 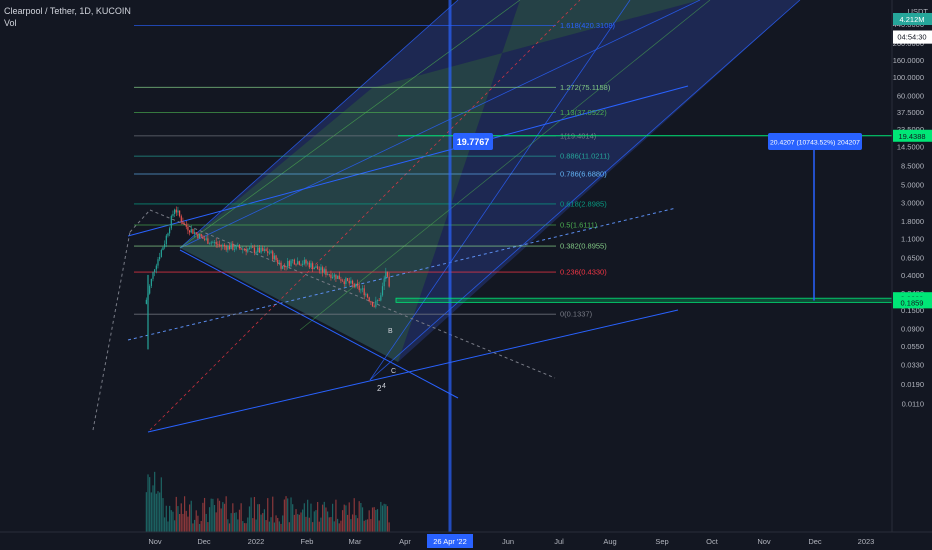 What do you see at coordinates (911, 136) in the screenshot?
I see `price-tag-label-target: 19.4388` at bounding box center [911, 136].